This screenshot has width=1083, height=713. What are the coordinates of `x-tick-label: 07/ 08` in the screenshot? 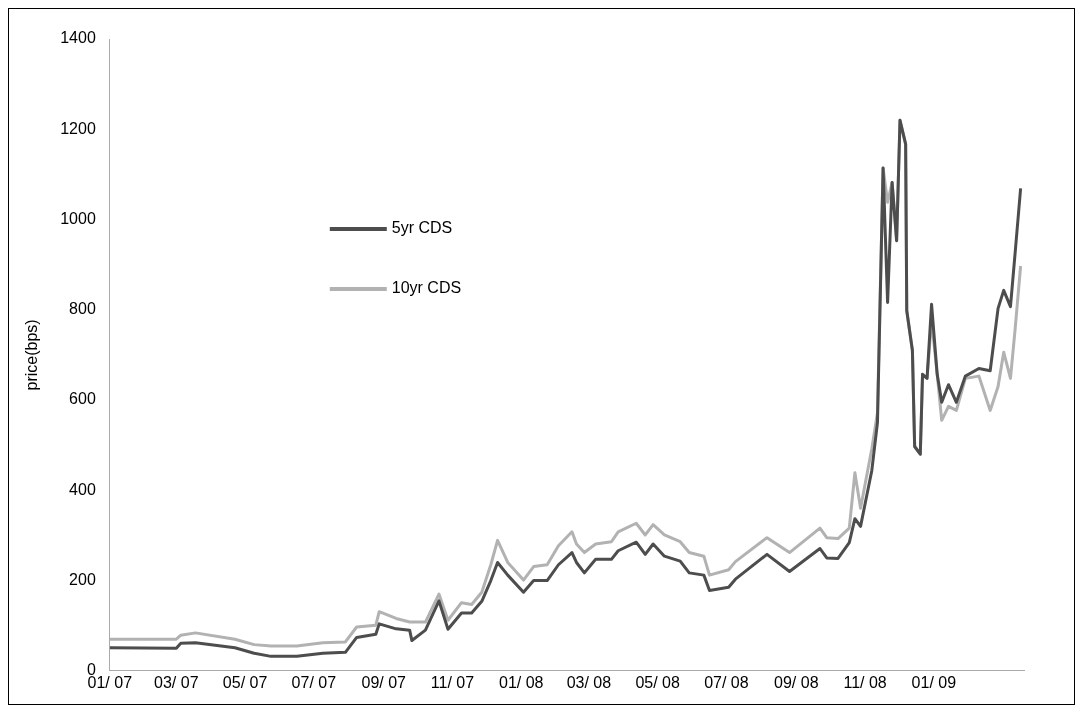 It's located at (726, 682).